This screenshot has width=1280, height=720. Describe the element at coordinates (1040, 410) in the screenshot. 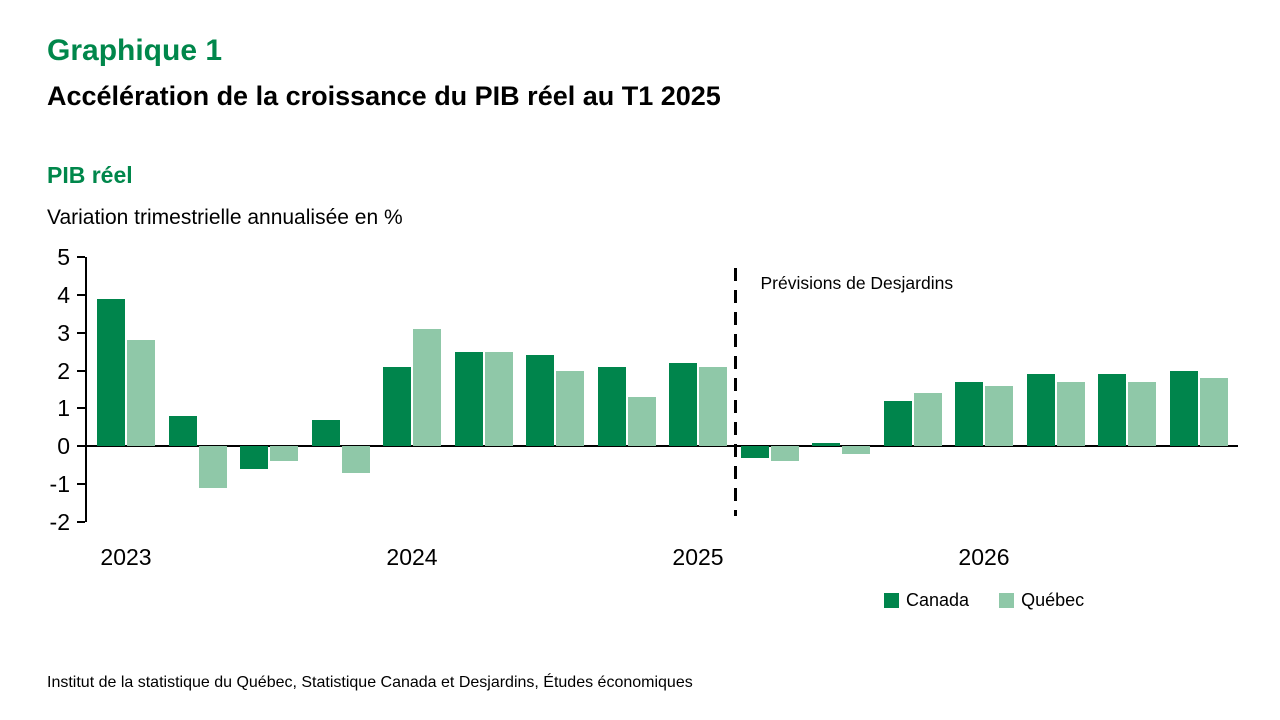

I see `bar-canada-t2-2026` at that location.